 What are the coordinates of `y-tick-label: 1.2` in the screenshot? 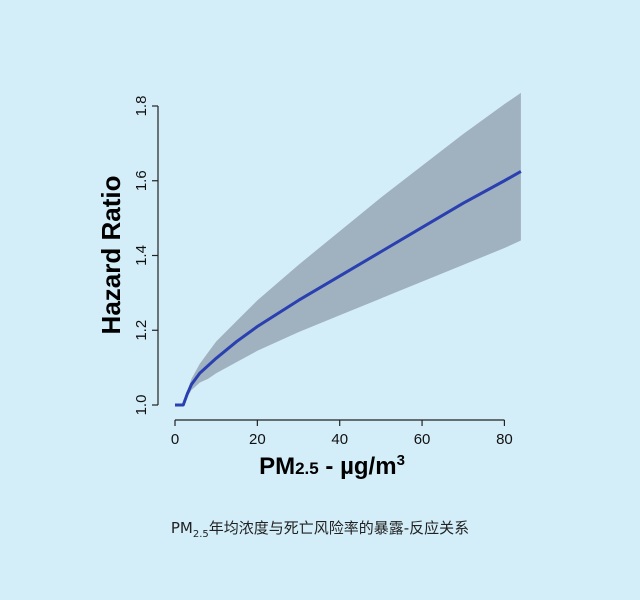 It's located at (141, 330).